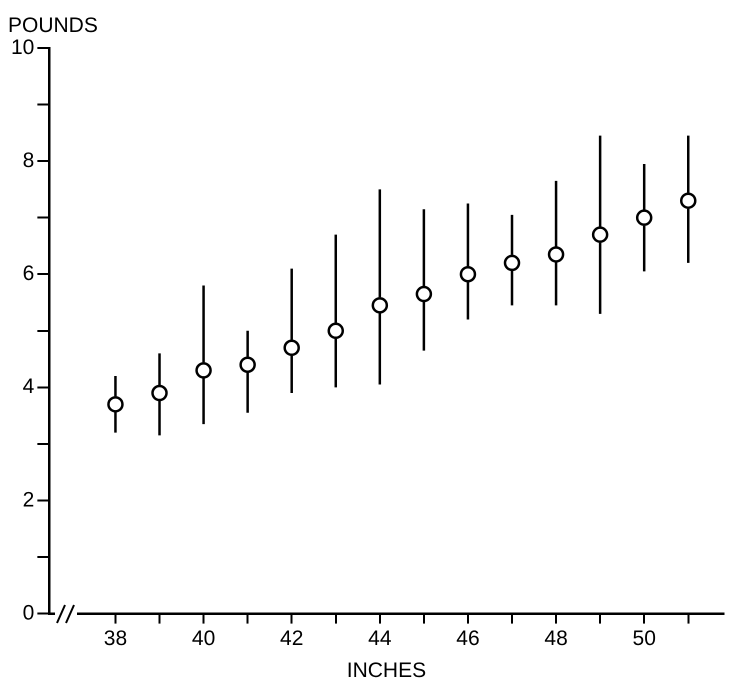 The width and height of the screenshot is (741, 696). Describe the element at coordinates (556, 638) in the screenshot. I see `x-tick-label: 48` at that location.